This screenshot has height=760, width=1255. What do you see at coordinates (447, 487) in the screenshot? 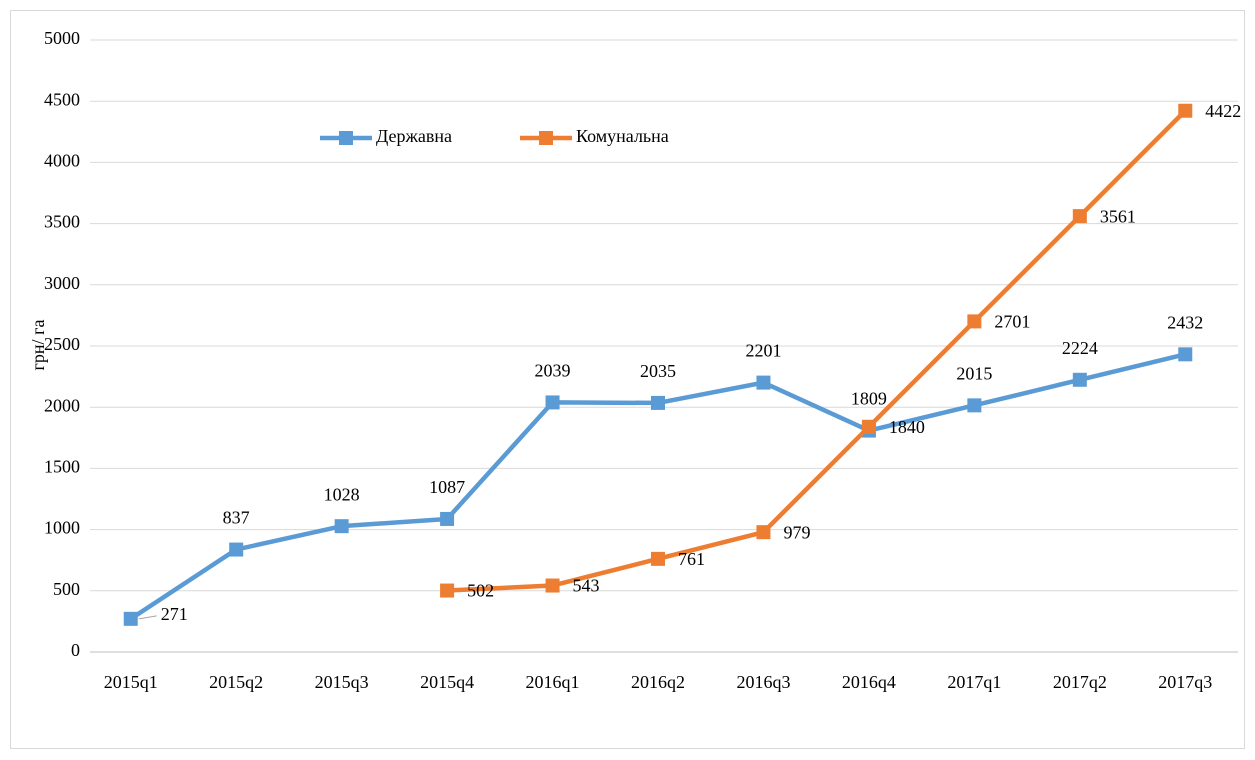
I see `data-label: 1087` at bounding box center [447, 487].